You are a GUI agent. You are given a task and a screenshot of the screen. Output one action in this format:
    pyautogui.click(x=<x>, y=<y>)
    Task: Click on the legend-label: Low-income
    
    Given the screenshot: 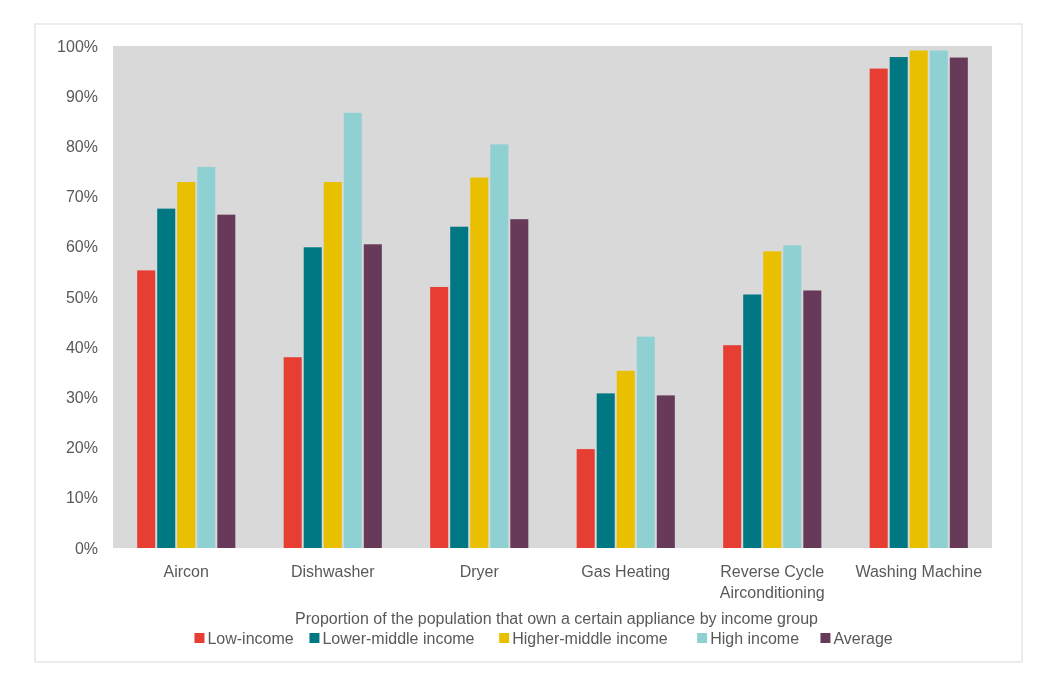 What is the action you would take?
    pyautogui.click(x=250, y=638)
    